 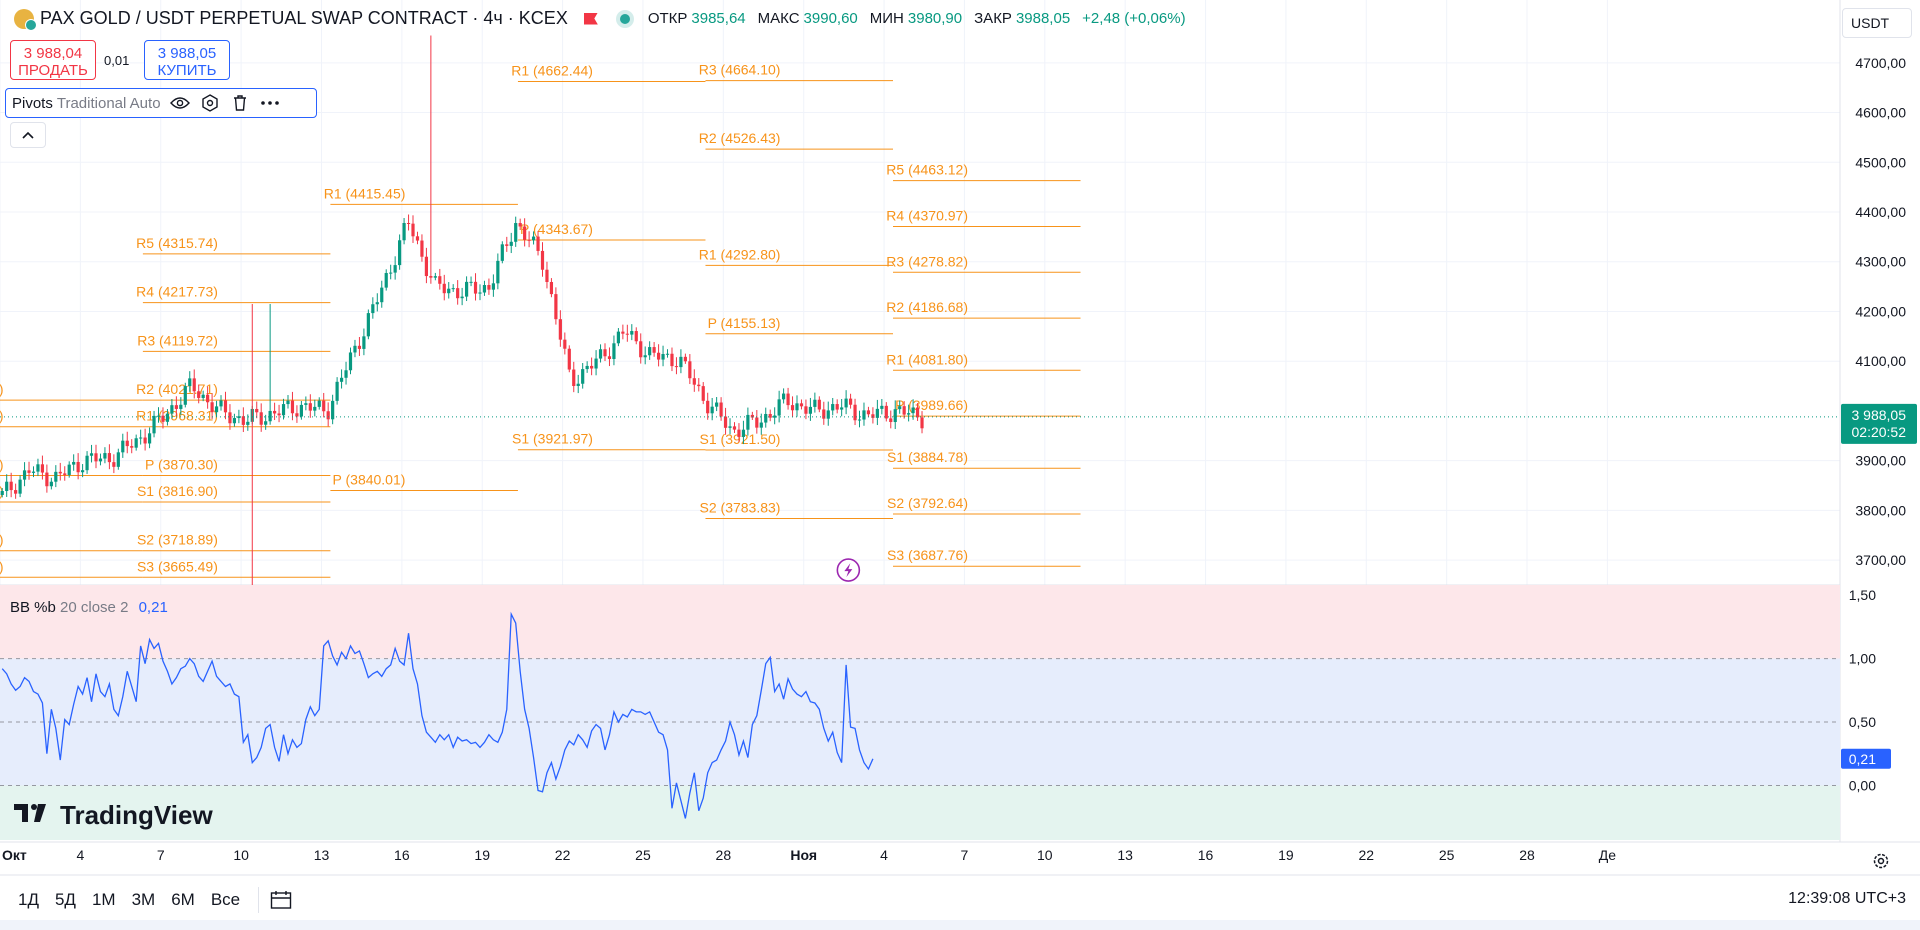 I want to click on calendar-icon, so click(x=281, y=900).